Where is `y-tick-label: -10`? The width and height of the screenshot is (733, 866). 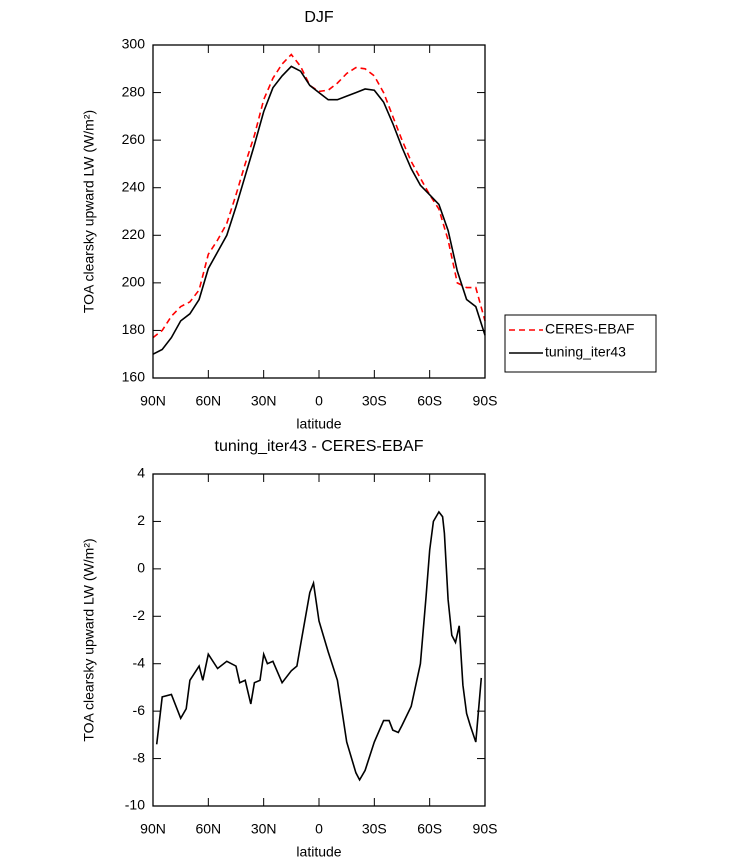
y-tick-label: -10 is located at coordinates (135, 805).